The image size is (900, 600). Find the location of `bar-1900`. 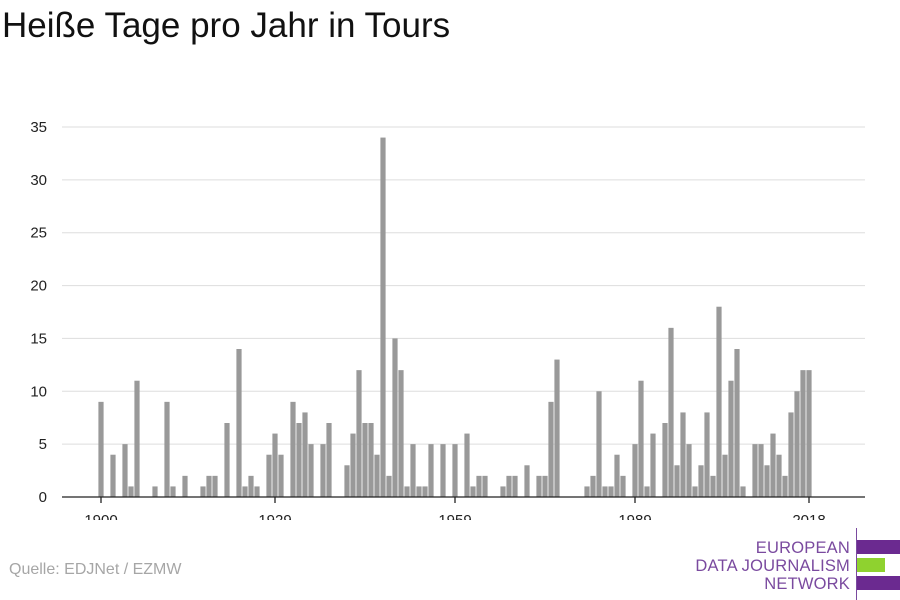

bar-1900 is located at coordinates (101, 449).